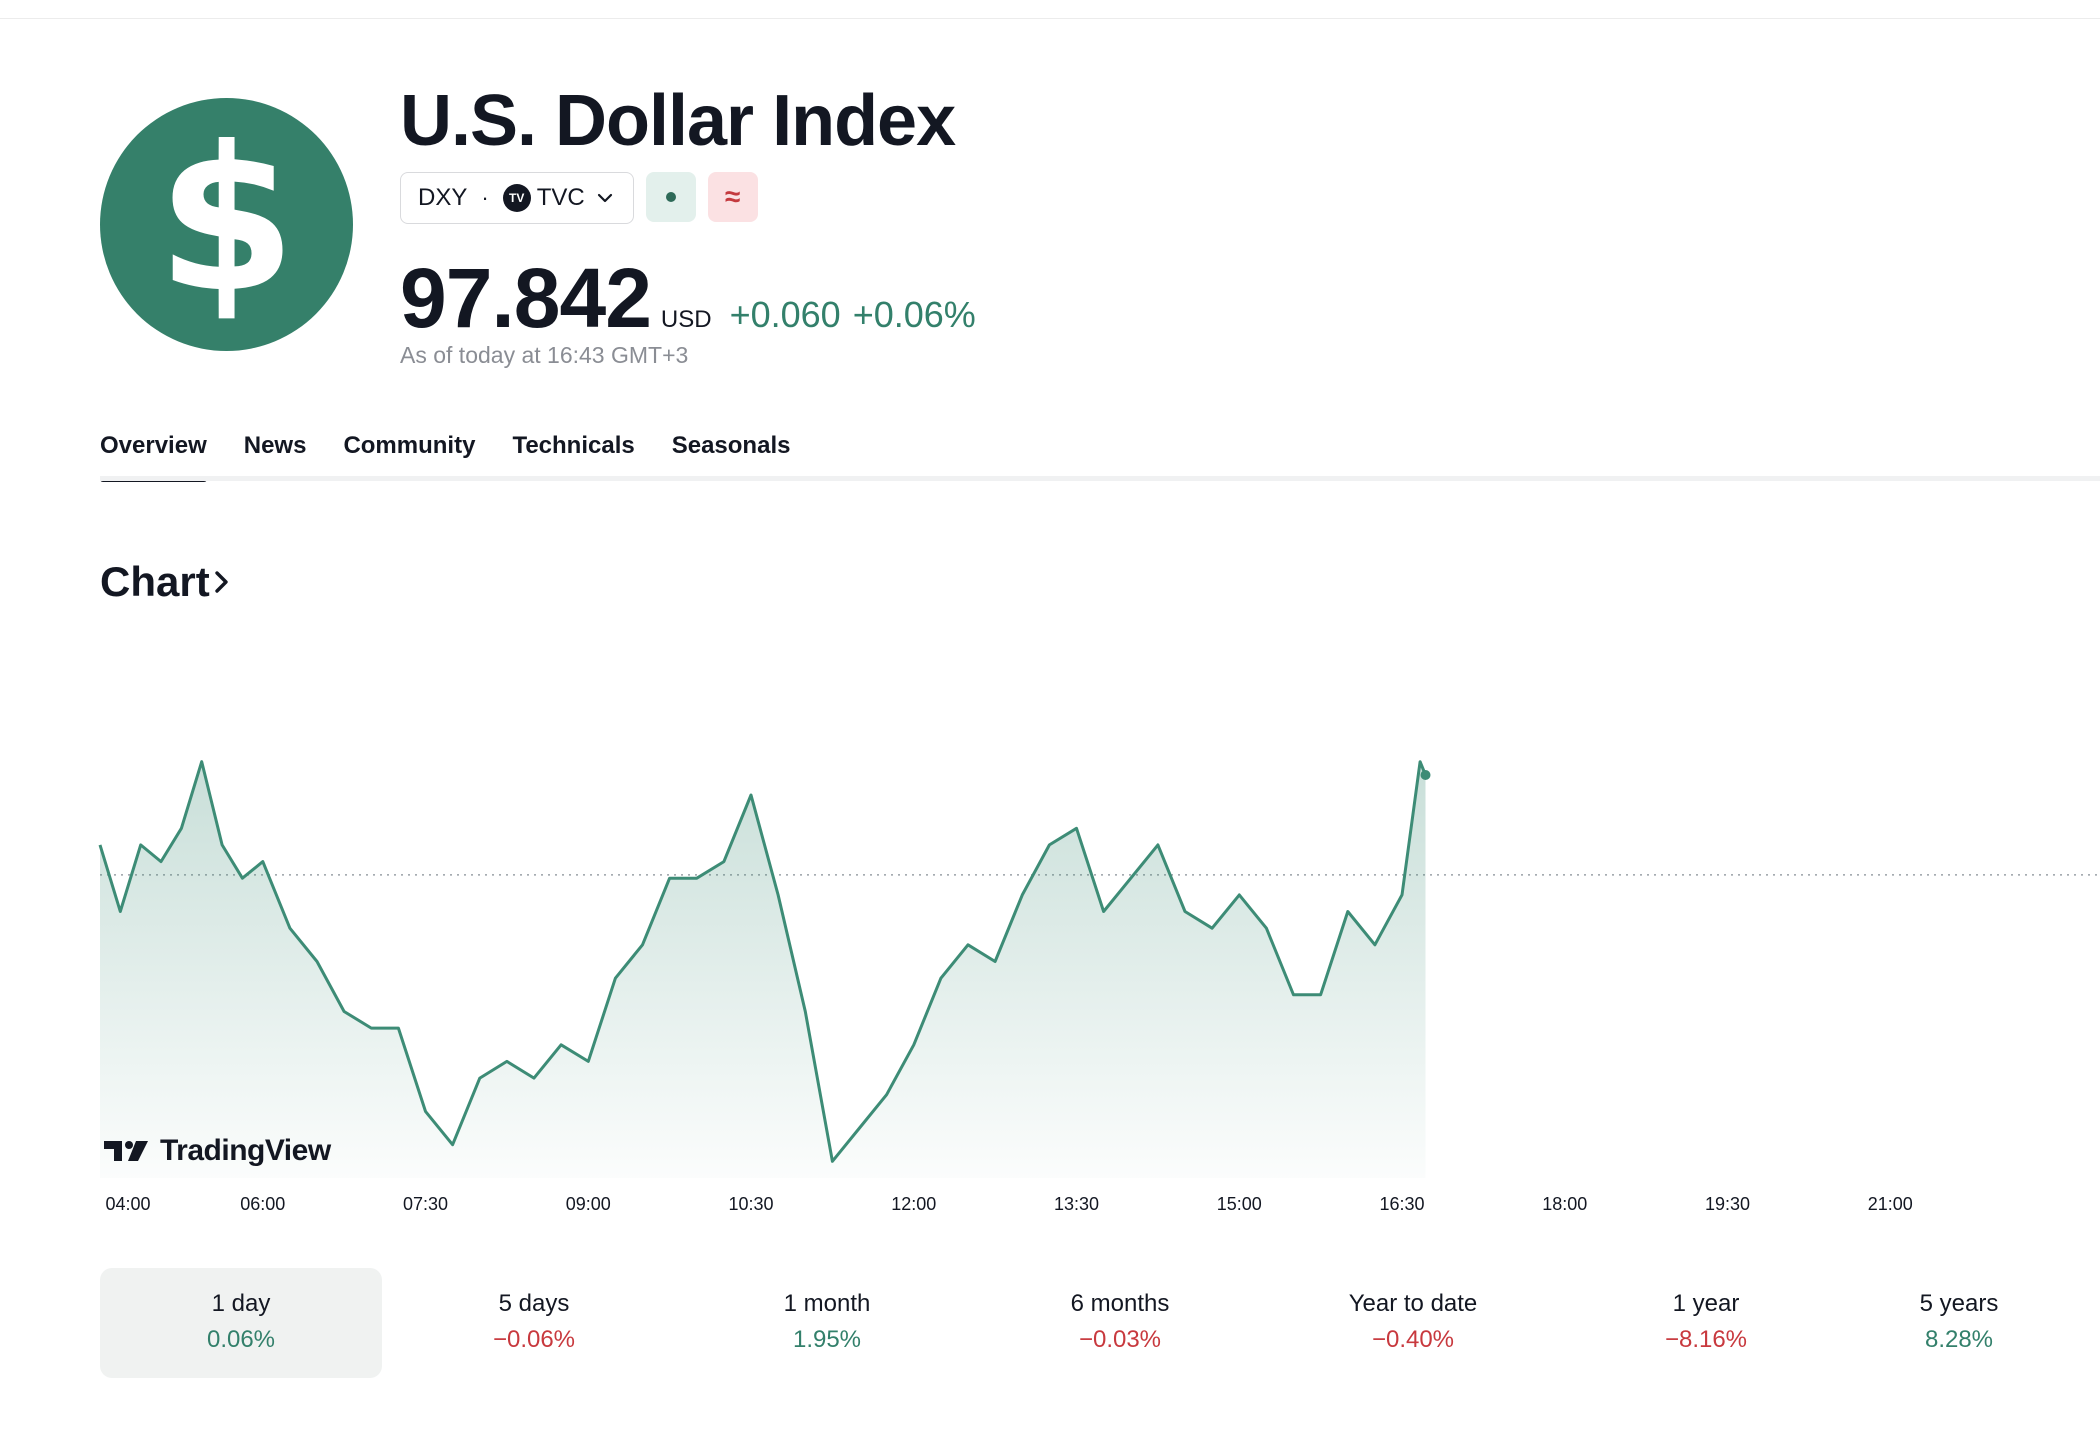 Image resolution: width=2100 pixels, height=1432 pixels. What do you see at coordinates (1564, 1204) in the screenshot?
I see `x-axis-tick-label: 18:00` at bounding box center [1564, 1204].